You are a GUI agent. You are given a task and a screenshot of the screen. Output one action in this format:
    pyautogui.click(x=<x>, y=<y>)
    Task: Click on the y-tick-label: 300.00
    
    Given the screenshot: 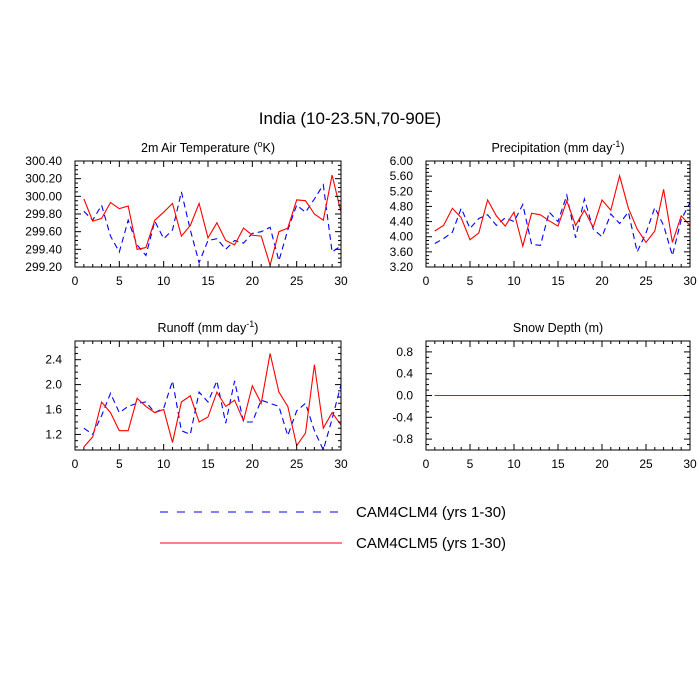 What is the action you would take?
    pyautogui.click(x=43, y=196)
    